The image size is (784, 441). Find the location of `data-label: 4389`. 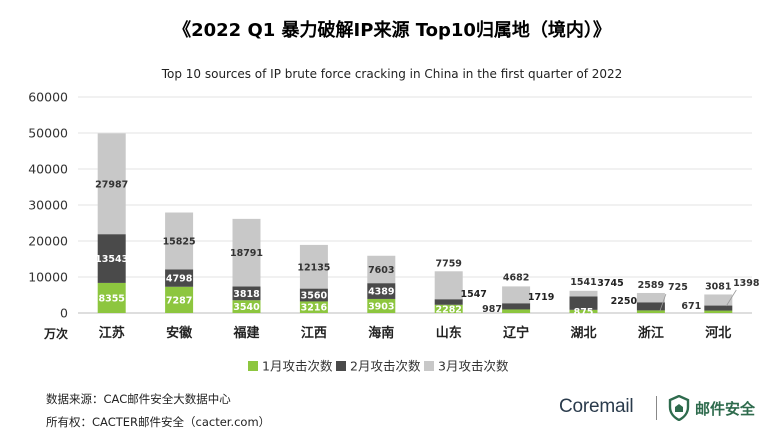

data-label: 4389 is located at coordinates (381, 292).